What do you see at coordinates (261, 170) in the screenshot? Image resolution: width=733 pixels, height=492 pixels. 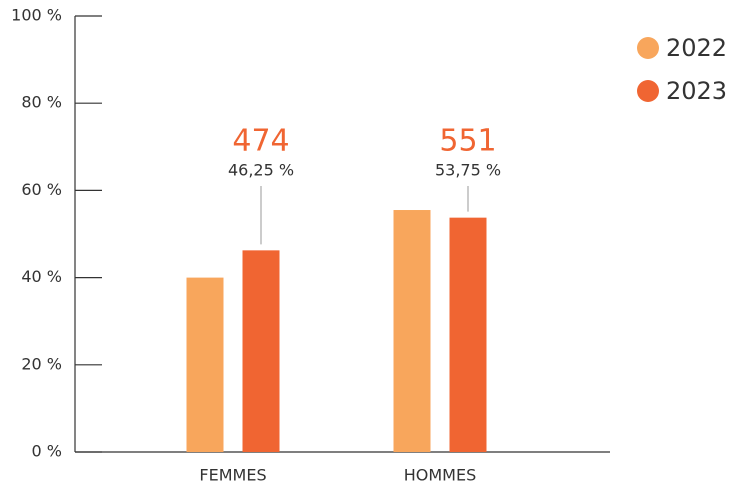 I see `value-label: 46,25 %` at bounding box center [261, 170].